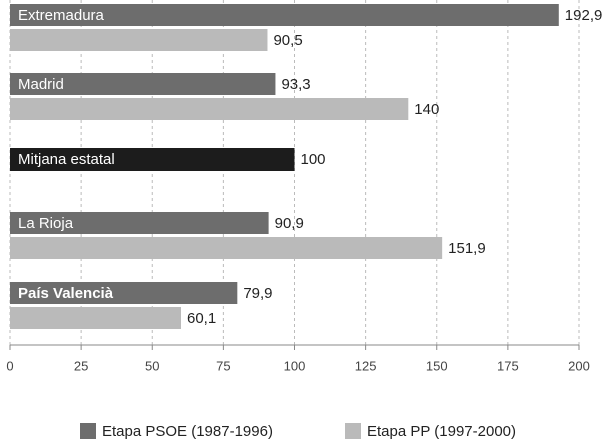  I want to click on value-label: 100, so click(313, 159).